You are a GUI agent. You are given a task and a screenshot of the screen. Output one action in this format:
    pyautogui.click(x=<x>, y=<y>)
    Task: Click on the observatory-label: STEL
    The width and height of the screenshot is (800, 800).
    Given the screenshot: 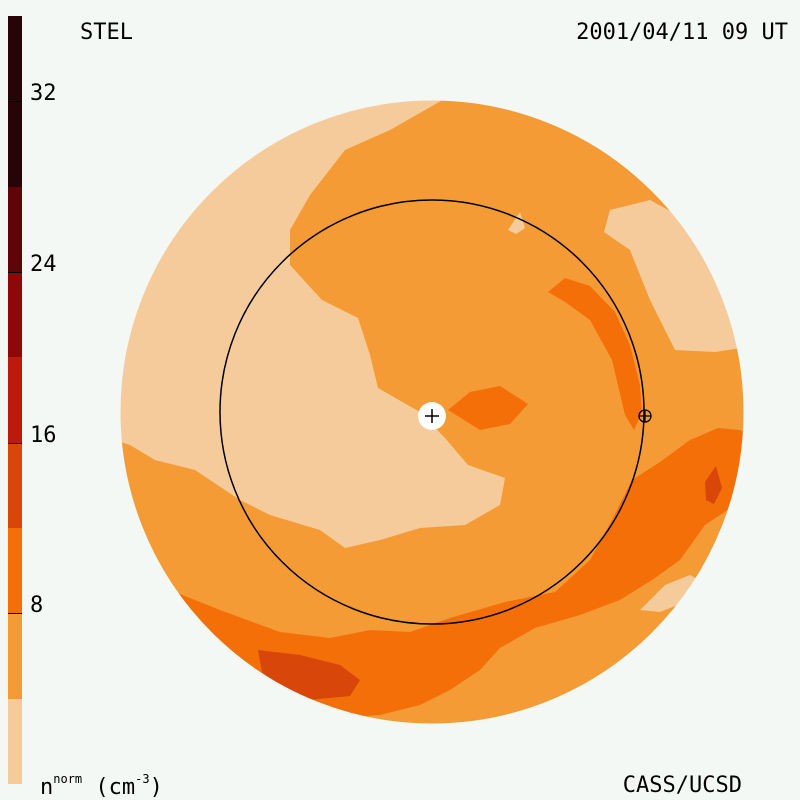 What is the action you would take?
    pyautogui.click(x=106, y=32)
    